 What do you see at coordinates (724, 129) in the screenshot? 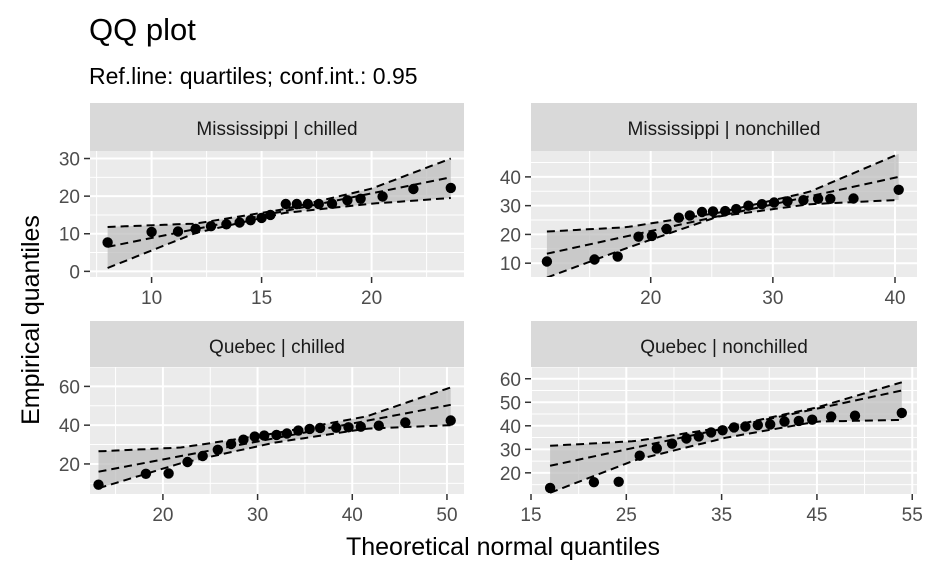
I see `facet-strip-label: Mississippi | nonchilled` at bounding box center [724, 129].